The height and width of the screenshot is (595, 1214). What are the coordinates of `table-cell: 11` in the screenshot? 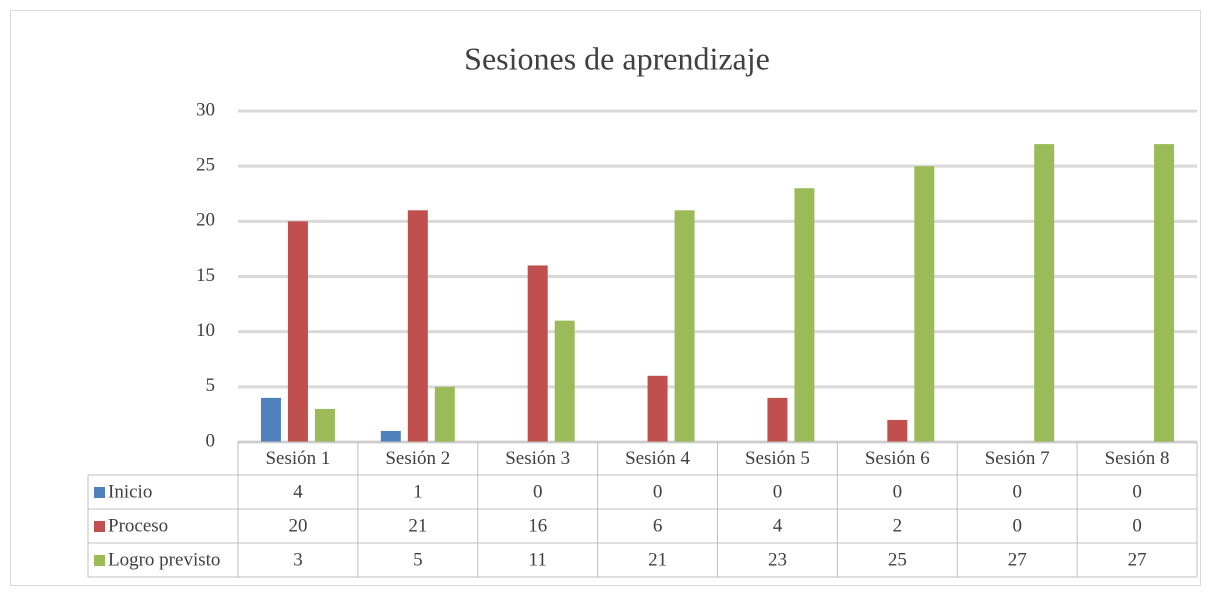 It's located at (538, 559).